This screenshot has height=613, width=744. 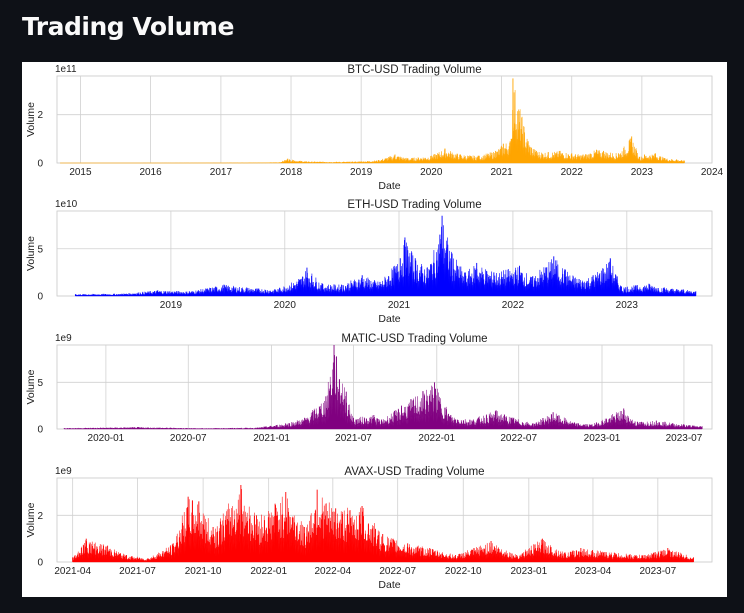 I want to click on x-tick-label: 2015, so click(x=80, y=172).